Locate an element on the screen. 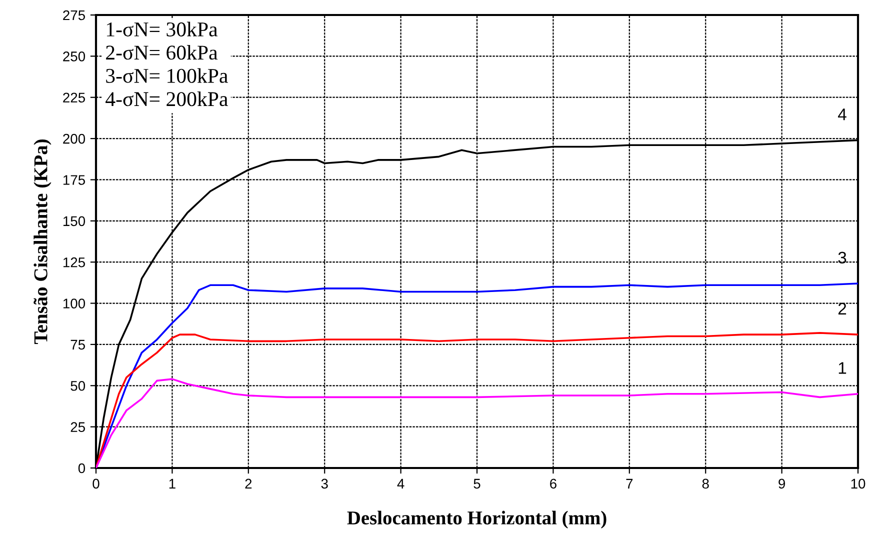 The width and height of the screenshot is (874, 550). x-tick-label: 3 is located at coordinates (324, 483).